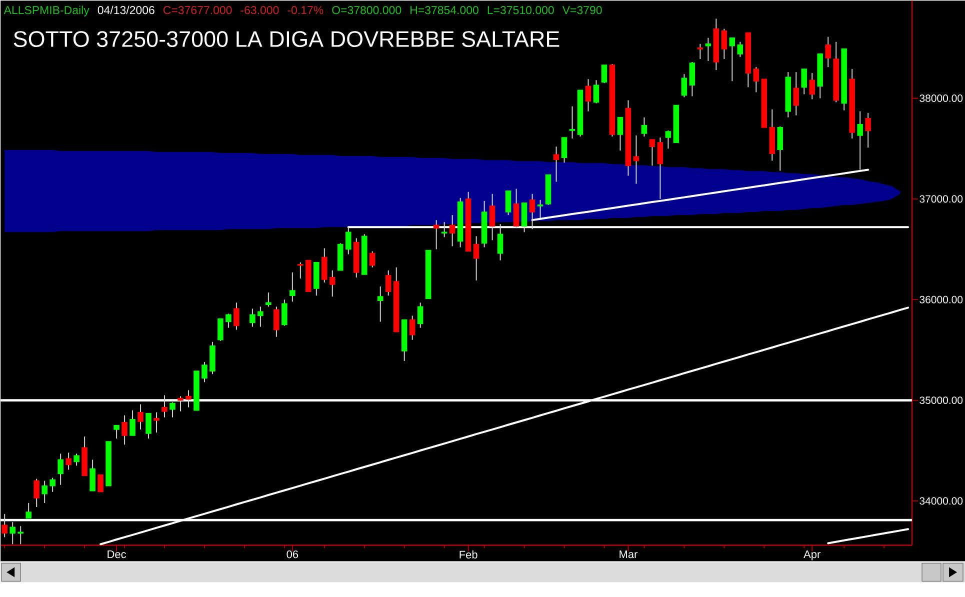 The image size is (965, 597). What do you see at coordinates (941, 98) in the screenshot?
I see `y-tick-label: 38000.00` at bounding box center [941, 98].